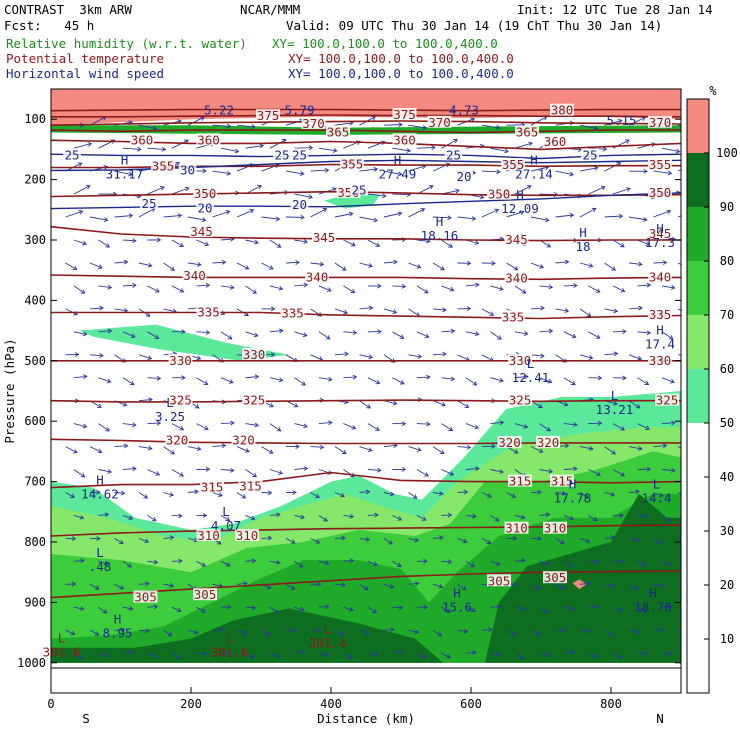 This screenshot has height=740, width=740. What do you see at coordinates (35, 602) in the screenshot?
I see `y-tick-label-900: 900` at bounding box center [35, 602].